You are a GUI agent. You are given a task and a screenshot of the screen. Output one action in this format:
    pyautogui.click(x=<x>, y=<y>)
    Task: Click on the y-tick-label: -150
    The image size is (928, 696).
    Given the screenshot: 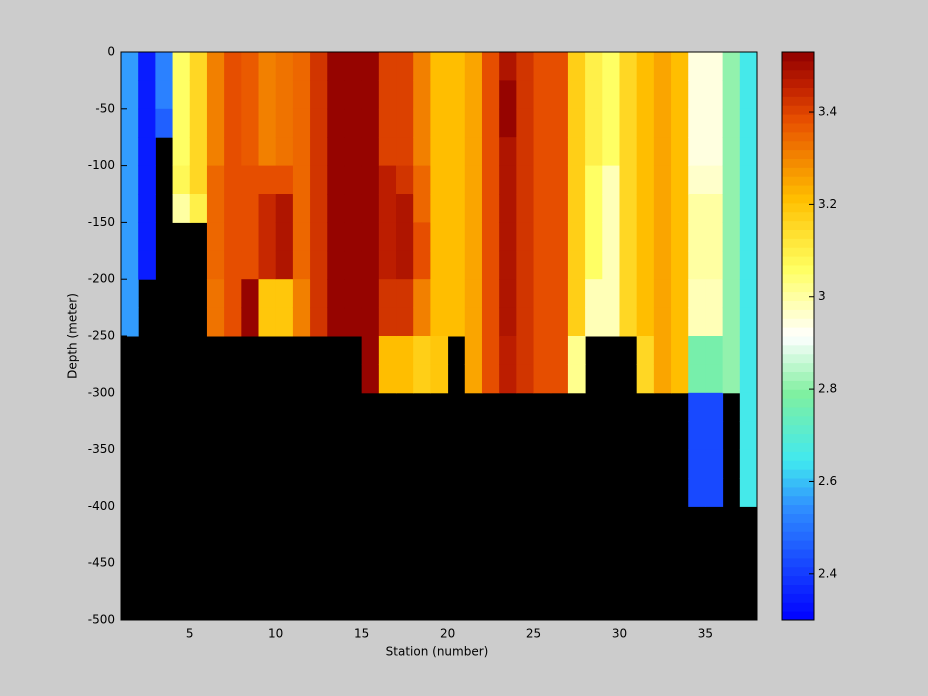 What is the action you would take?
    pyautogui.click(x=101, y=222)
    